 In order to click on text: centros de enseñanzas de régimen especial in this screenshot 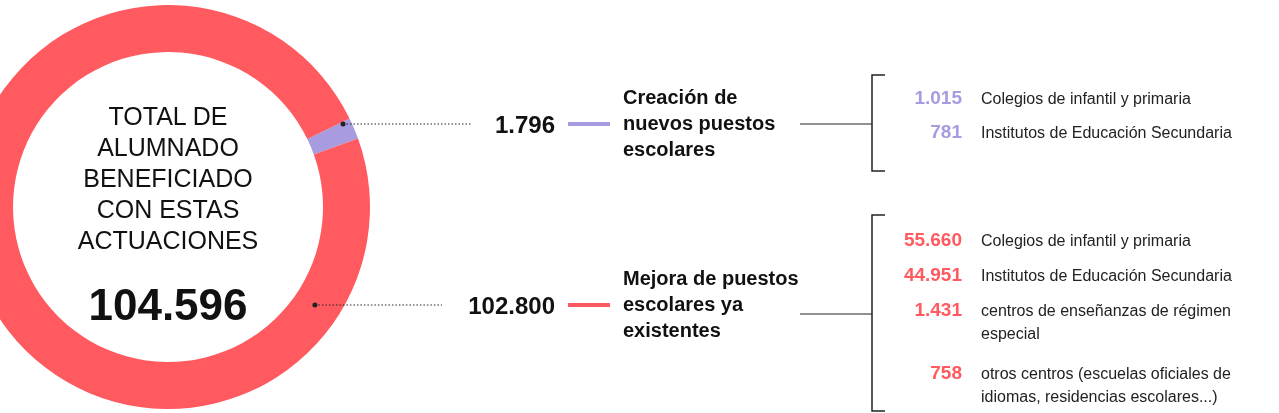, I will do `click(1106, 322)`.